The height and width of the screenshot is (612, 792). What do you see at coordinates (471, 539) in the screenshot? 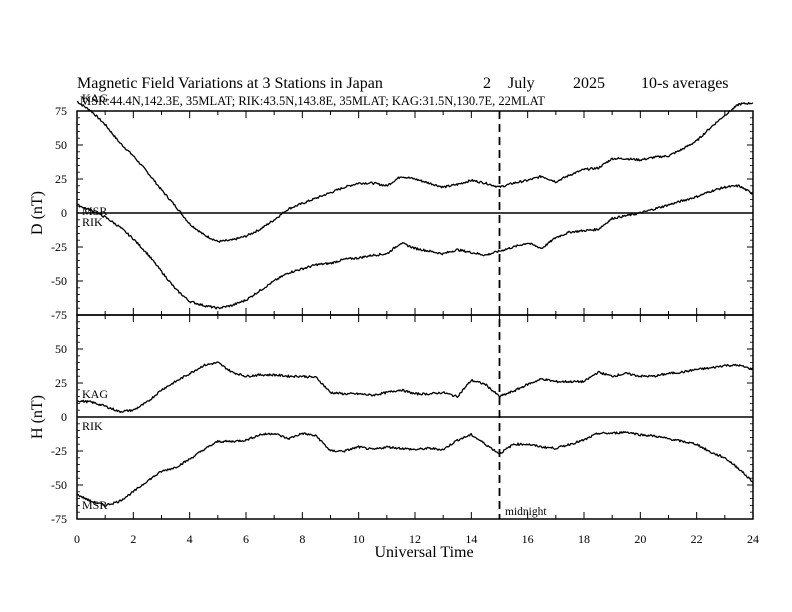
I see `xtick-label: 14` at bounding box center [471, 539].